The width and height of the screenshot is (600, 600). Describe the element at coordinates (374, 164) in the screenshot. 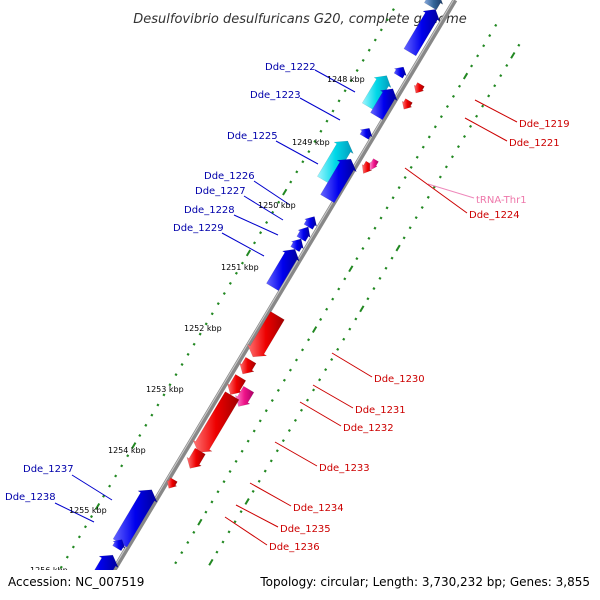

I see `trna-feature` at that location.